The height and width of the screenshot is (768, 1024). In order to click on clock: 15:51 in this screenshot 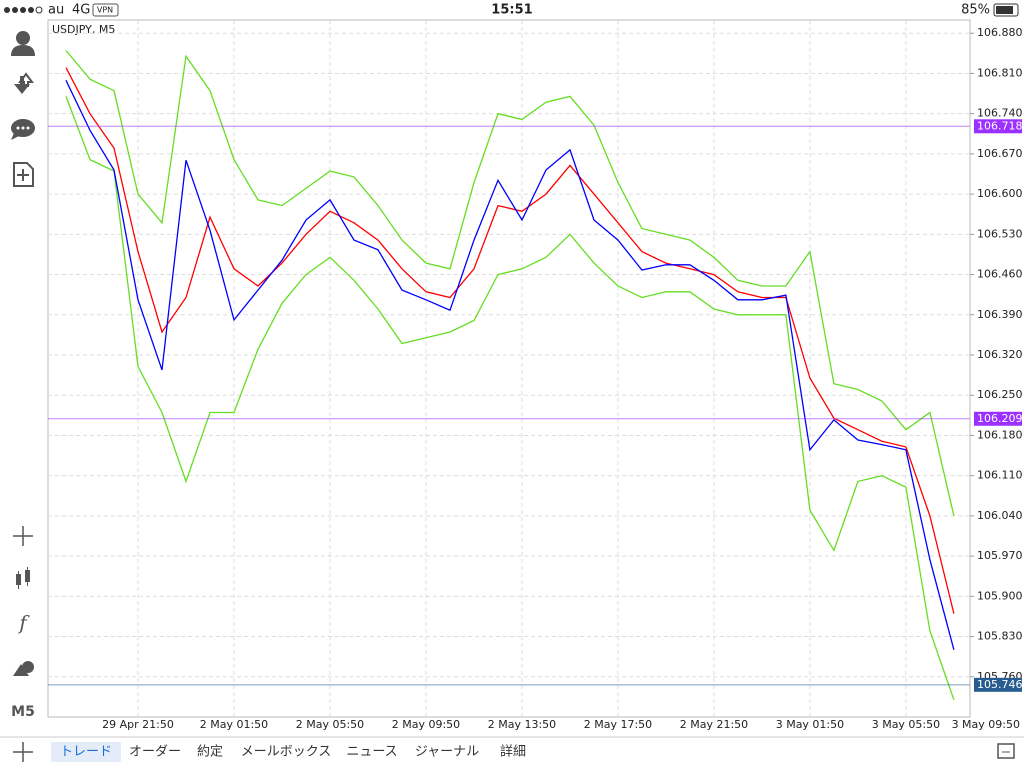, I will do `click(511, 10)`.